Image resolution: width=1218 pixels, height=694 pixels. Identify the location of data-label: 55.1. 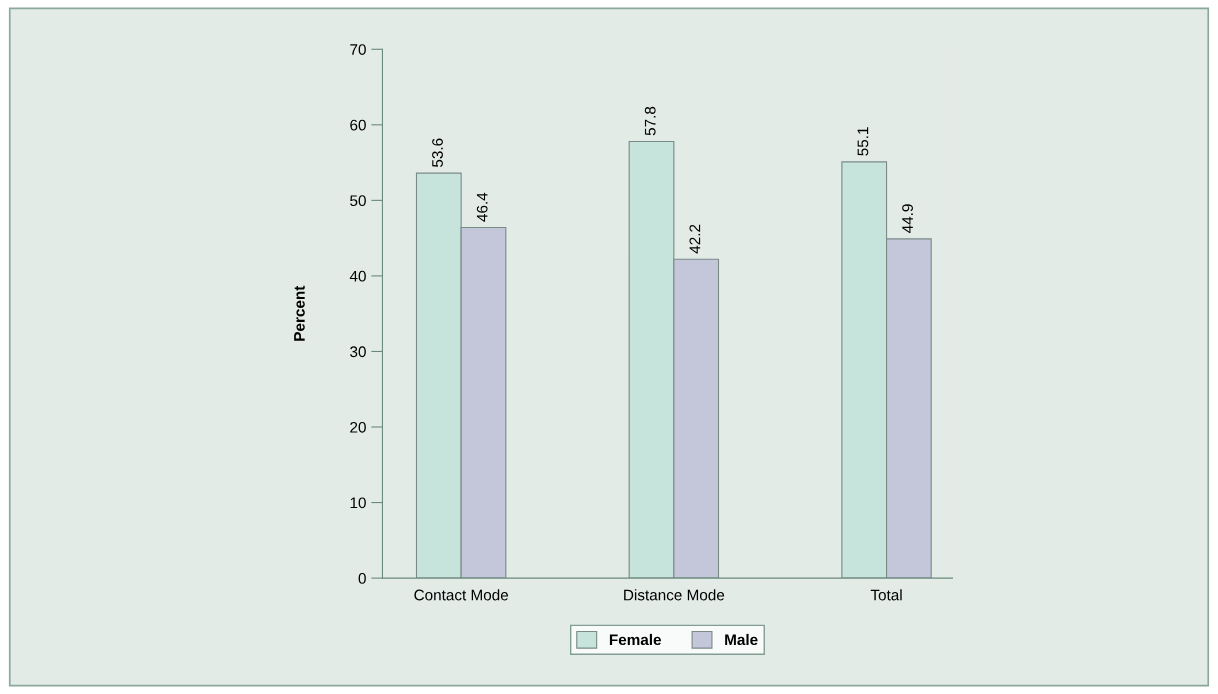
(863, 141).